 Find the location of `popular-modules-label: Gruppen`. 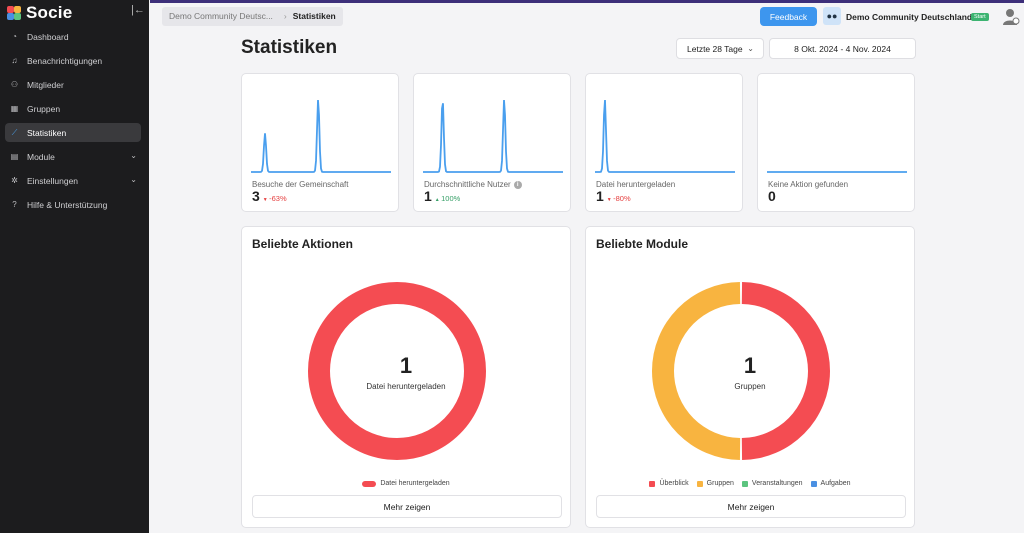

popular-modules-label: Gruppen is located at coordinates (750, 386).